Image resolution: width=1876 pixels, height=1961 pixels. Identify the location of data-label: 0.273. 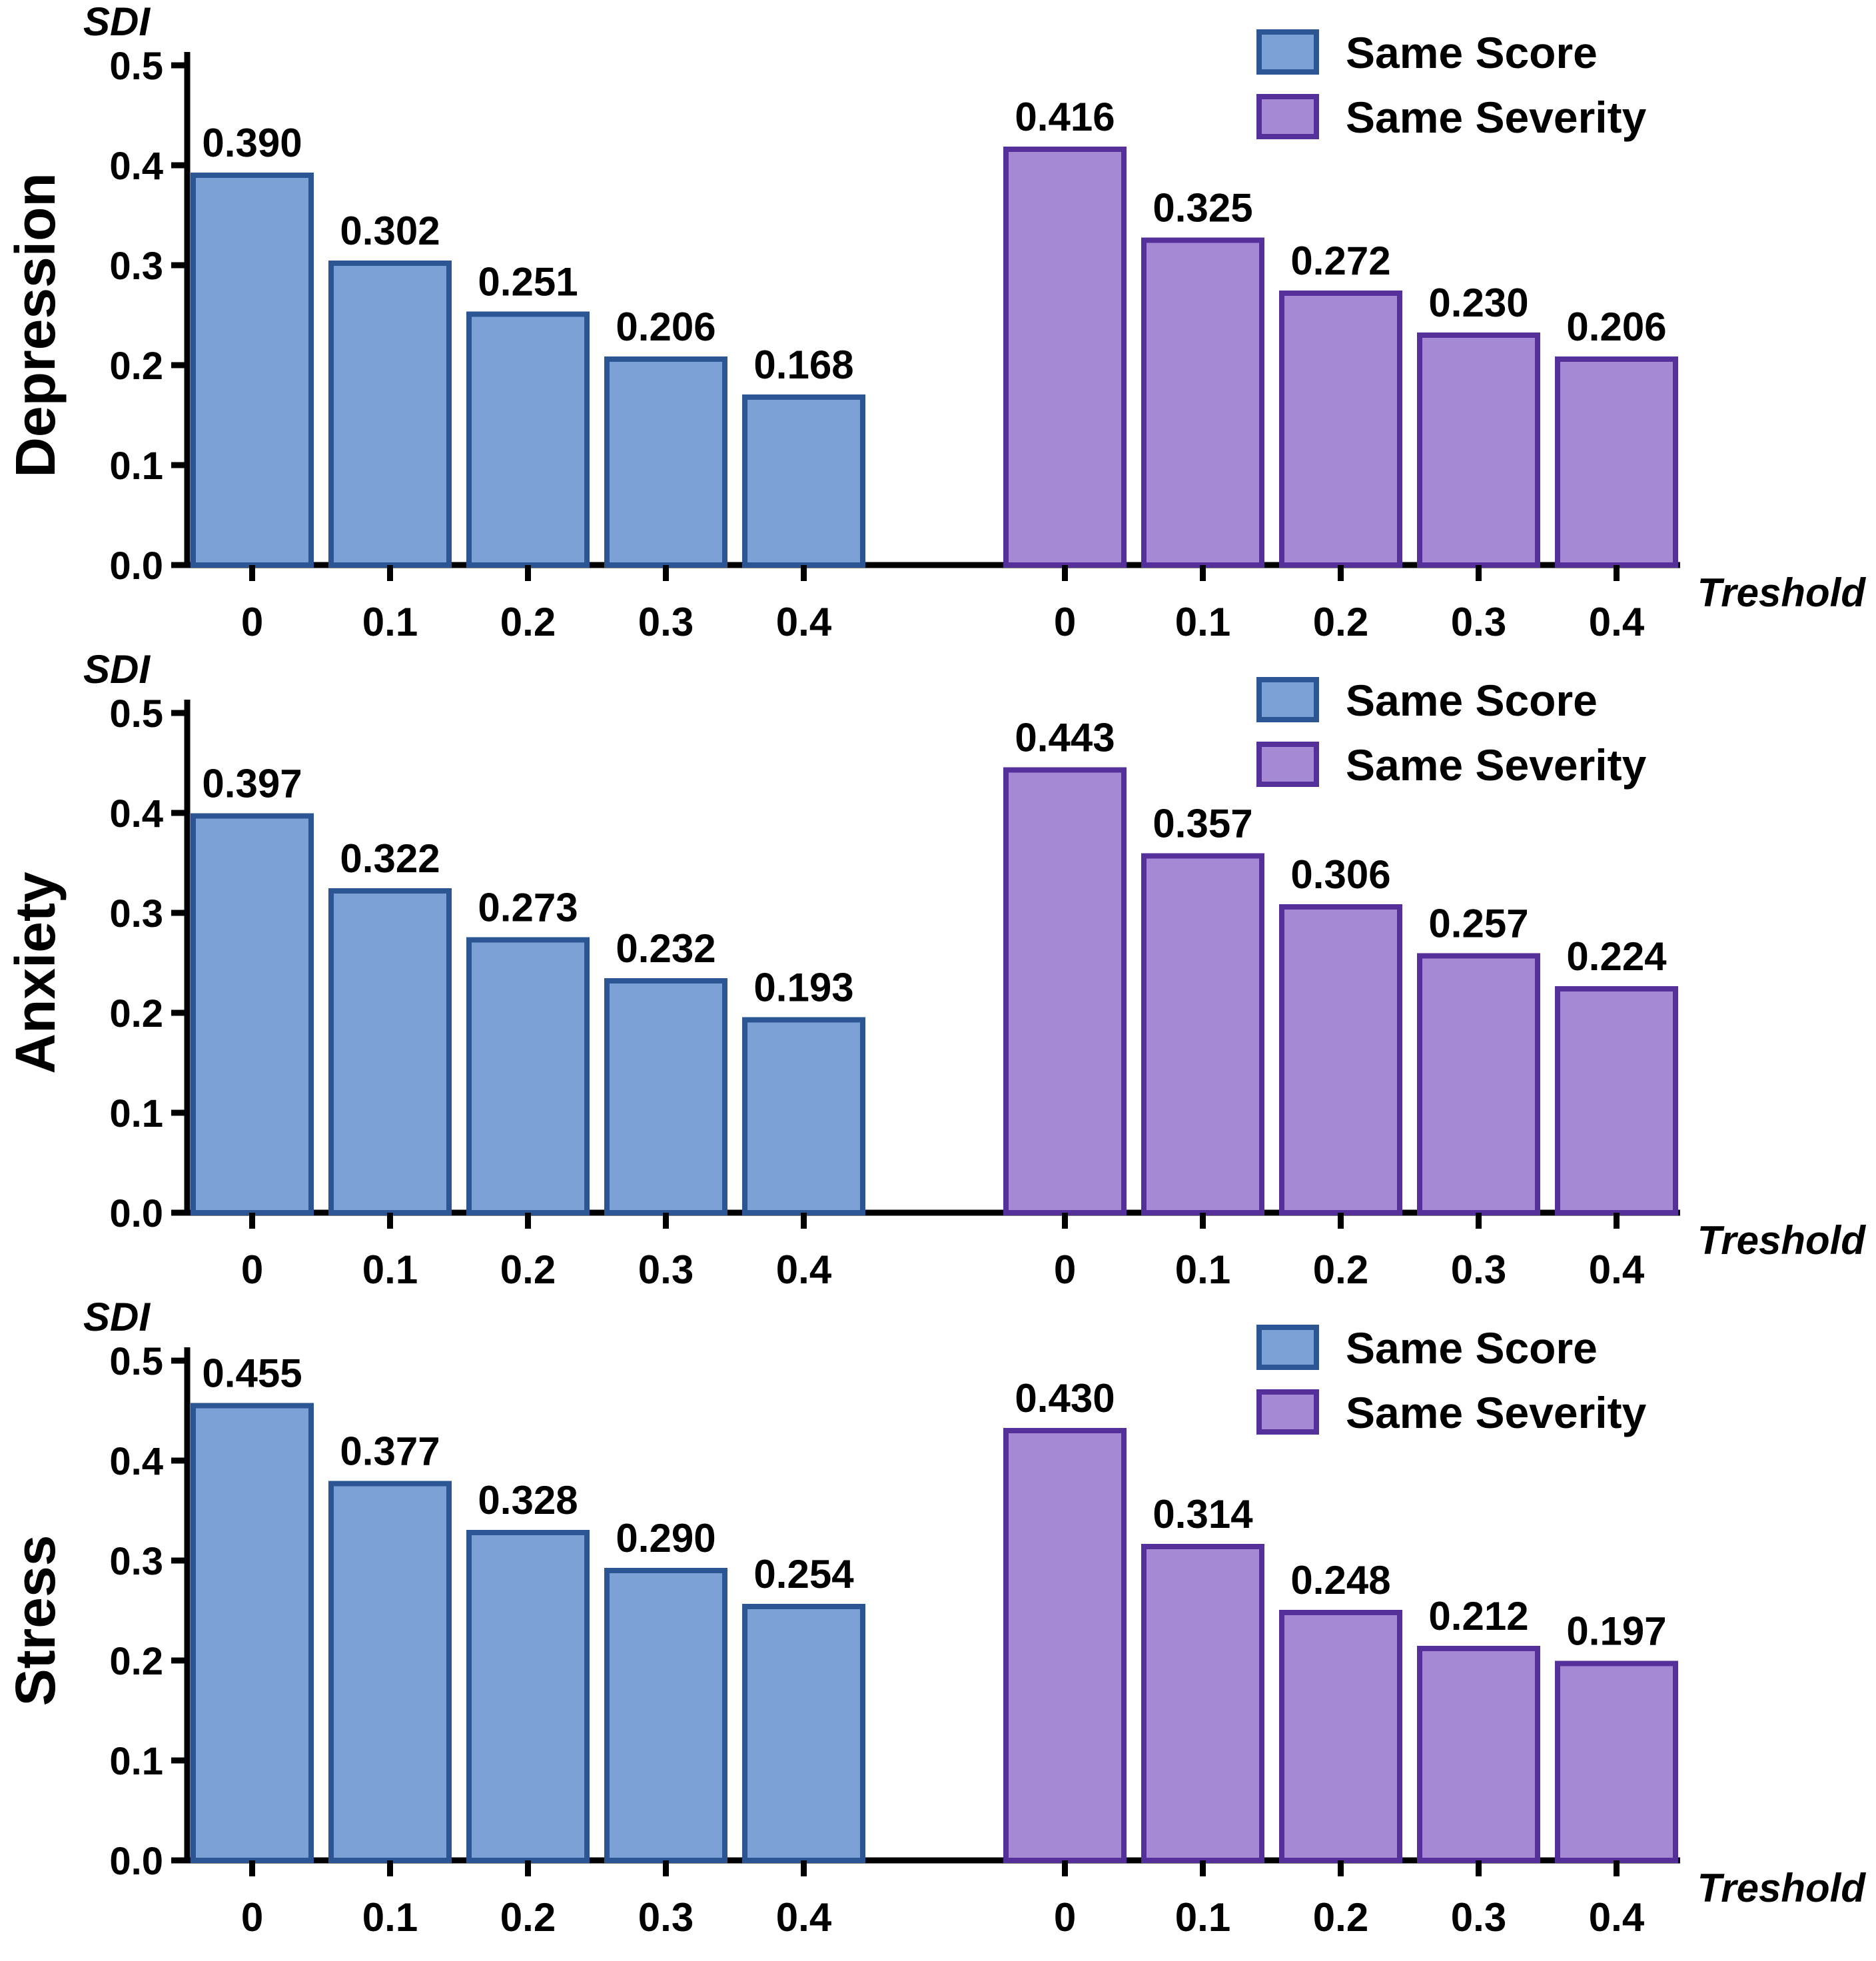
(528, 908).